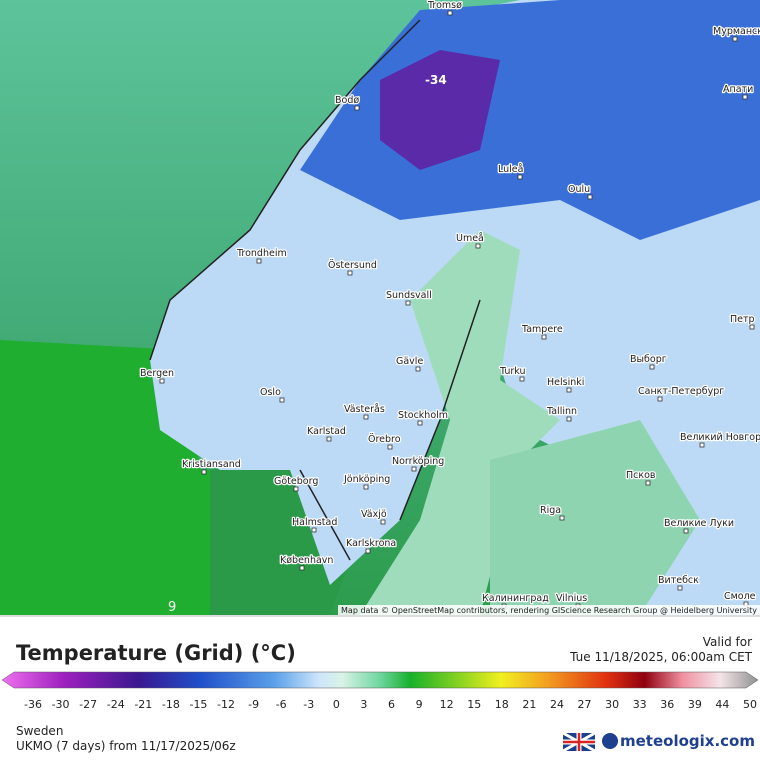  What do you see at coordinates (444, 5) in the screenshot?
I see `city-label: Tromsø` at bounding box center [444, 5].